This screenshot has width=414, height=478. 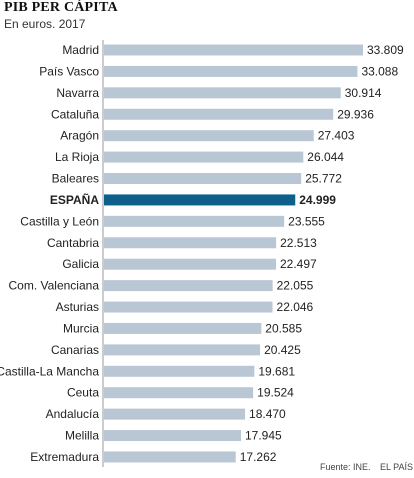 What do you see at coordinates (345, 467) in the screenshot?
I see `source-note: Fuente: INE.` at bounding box center [345, 467].